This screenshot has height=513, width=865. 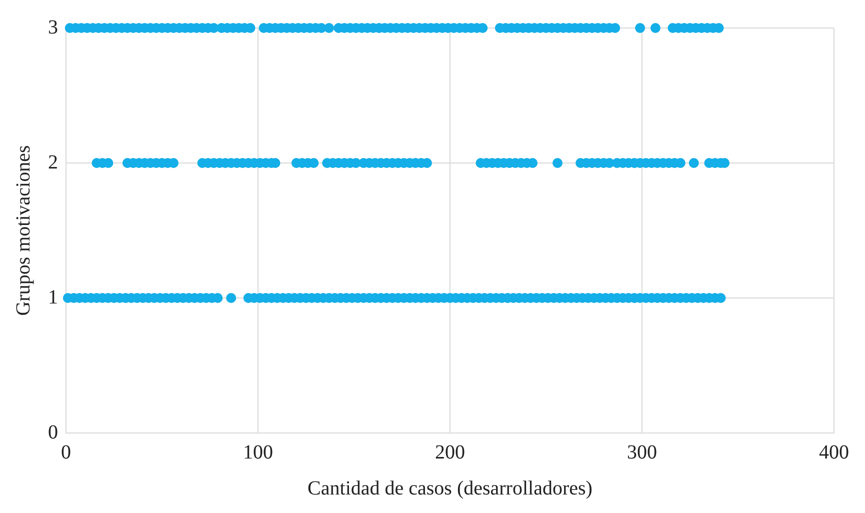 I want to click on x-tick-label: 300, so click(x=642, y=452).